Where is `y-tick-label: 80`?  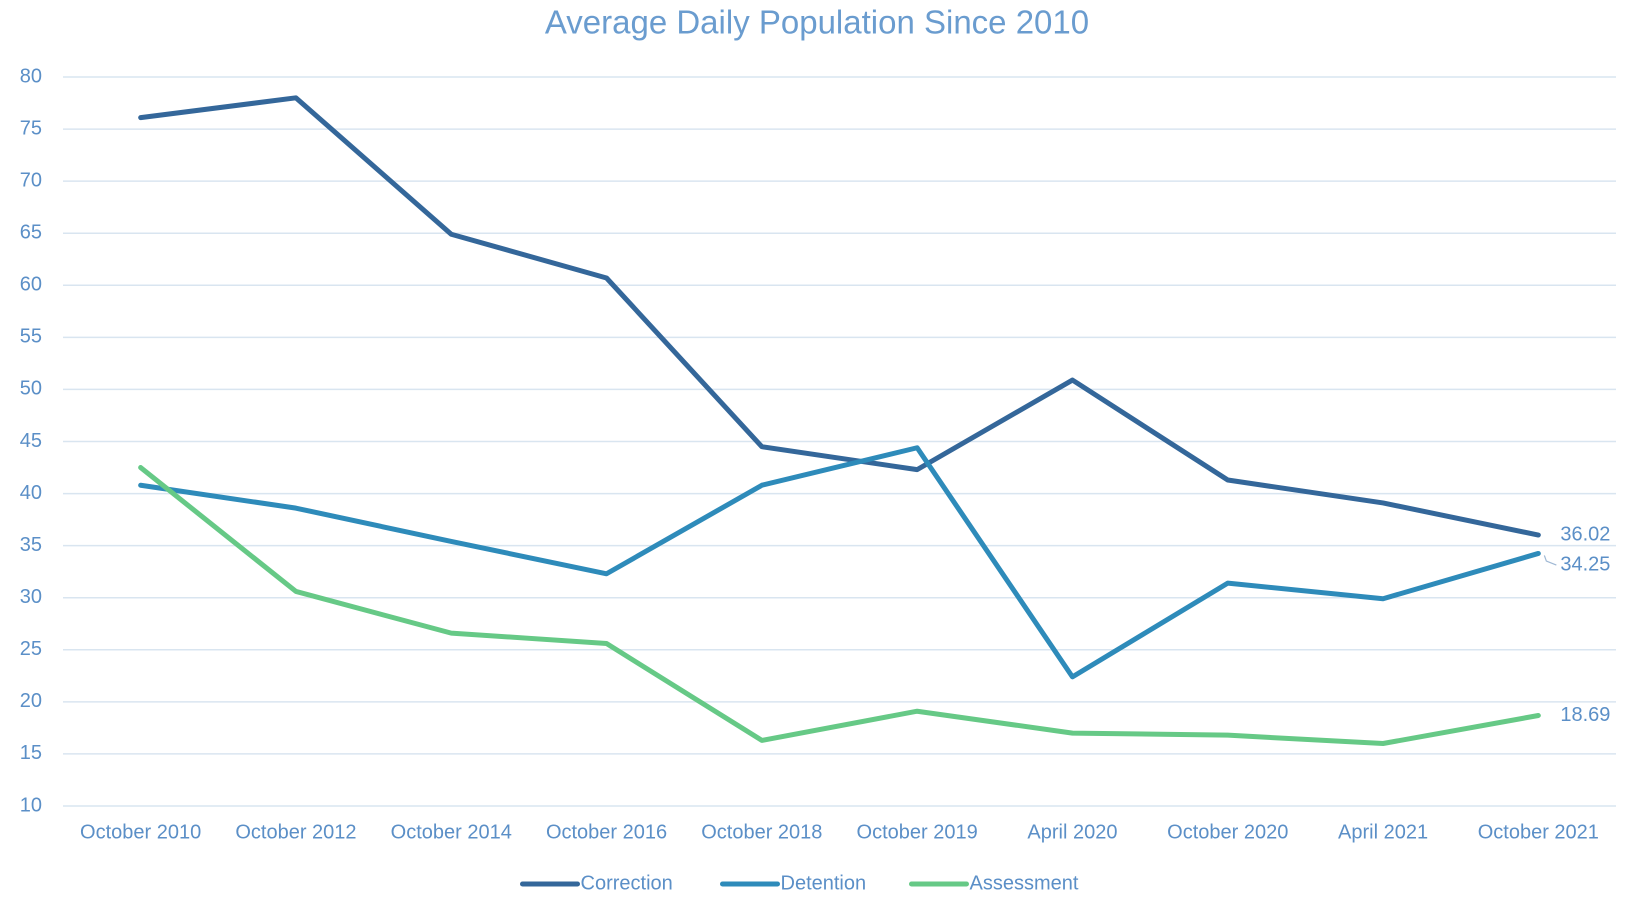
y-tick-label: 80 is located at coordinates (31, 76).